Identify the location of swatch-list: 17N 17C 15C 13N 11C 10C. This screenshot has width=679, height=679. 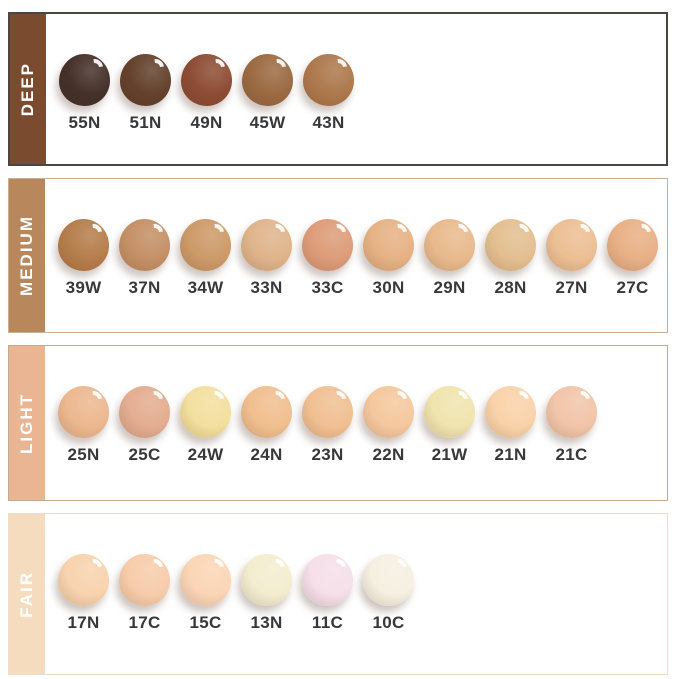
(229, 594).